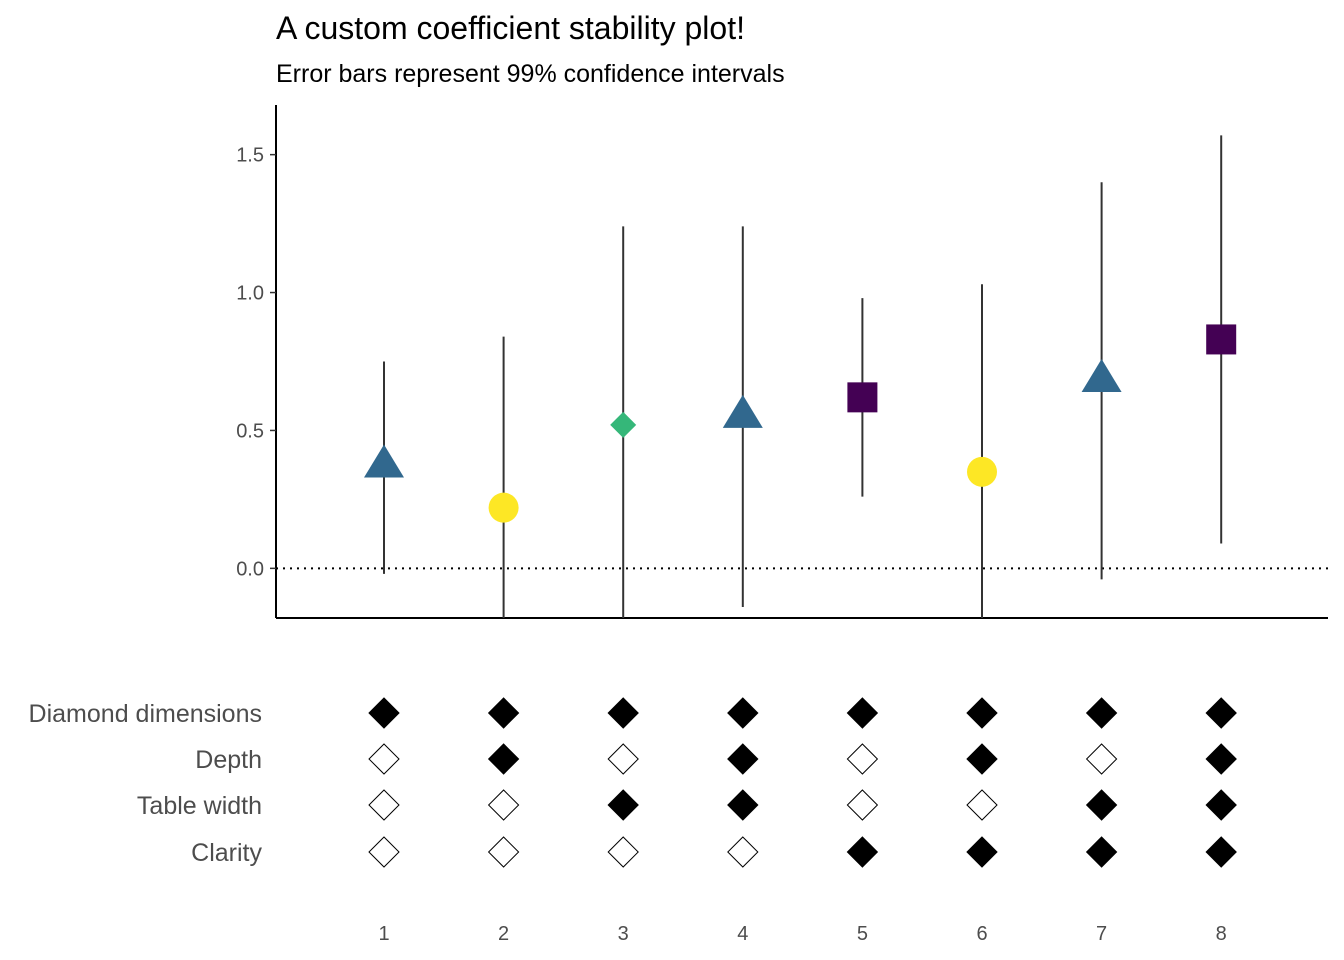 This screenshot has height=960, width=1344. What do you see at coordinates (228, 760) in the screenshot?
I see `spec-row-label: Depth` at bounding box center [228, 760].